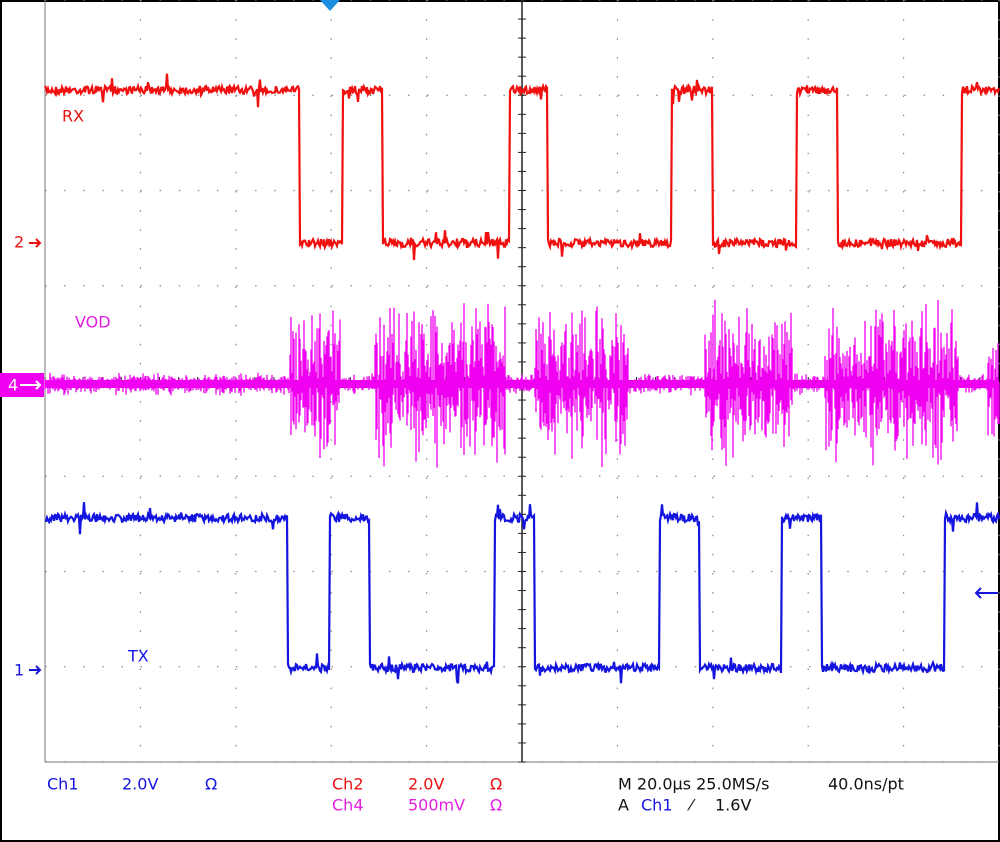 The width and height of the screenshot is (1000, 842). I want to click on status-text: Ch4, so click(348, 805).